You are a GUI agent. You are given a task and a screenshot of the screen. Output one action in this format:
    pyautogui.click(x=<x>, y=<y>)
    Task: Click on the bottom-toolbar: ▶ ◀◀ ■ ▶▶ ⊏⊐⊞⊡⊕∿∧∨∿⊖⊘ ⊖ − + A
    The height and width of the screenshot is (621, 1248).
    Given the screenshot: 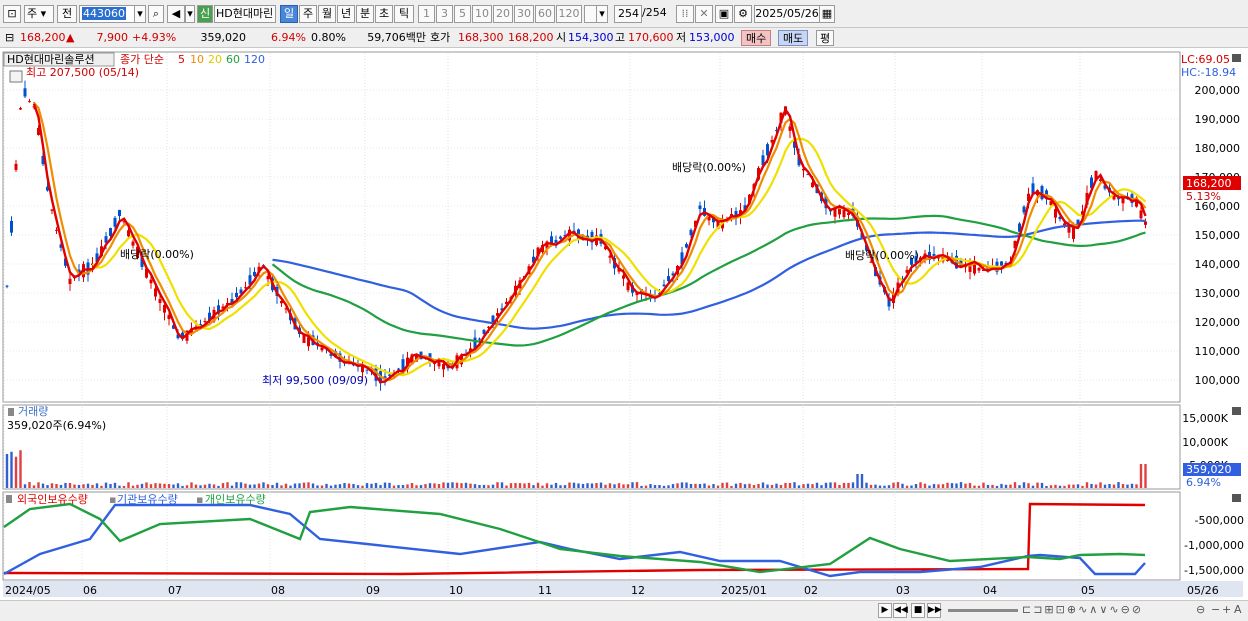 What is the action you would take?
    pyautogui.click(x=624, y=610)
    